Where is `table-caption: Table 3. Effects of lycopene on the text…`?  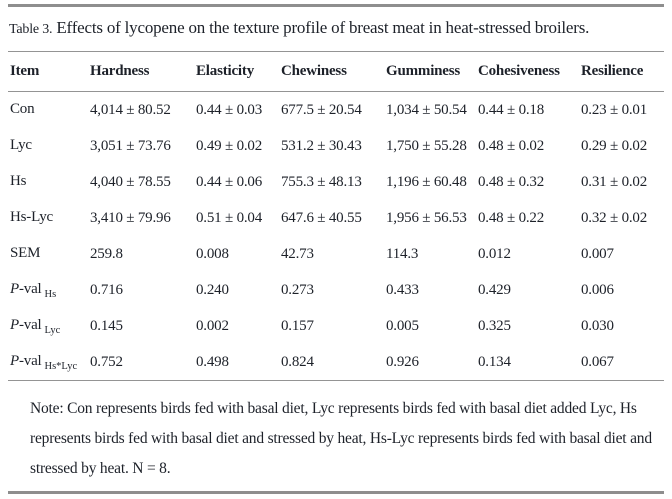
table-caption: Table 3. Effects of lycopene on the text… is located at coordinates (336, 29).